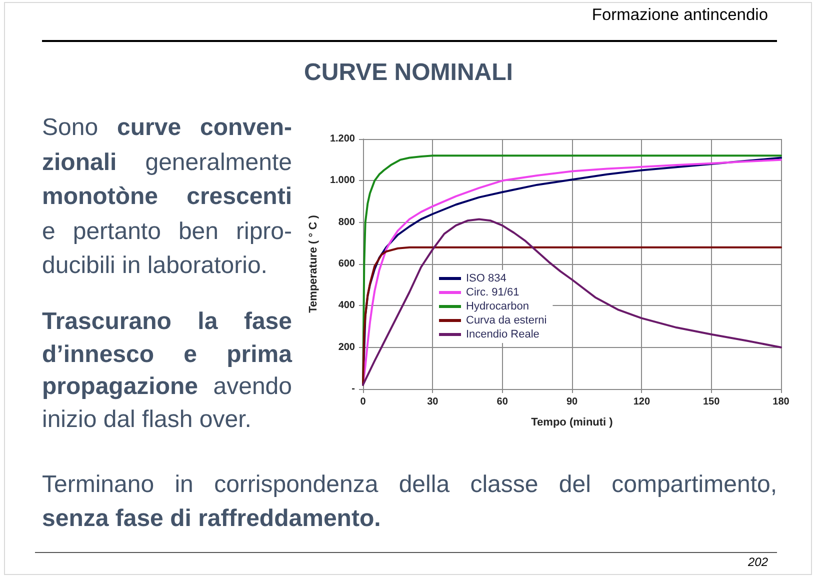 The image size is (817, 580). Describe the element at coordinates (781, 402) in the screenshot. I see `x-tick-label: 180` at that location.